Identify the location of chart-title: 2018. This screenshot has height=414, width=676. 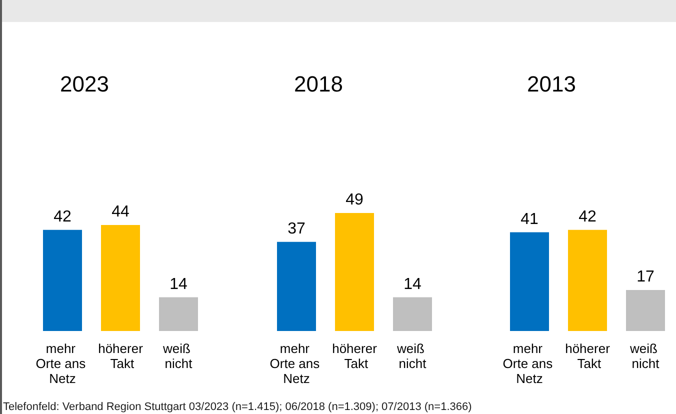
(318, 84).